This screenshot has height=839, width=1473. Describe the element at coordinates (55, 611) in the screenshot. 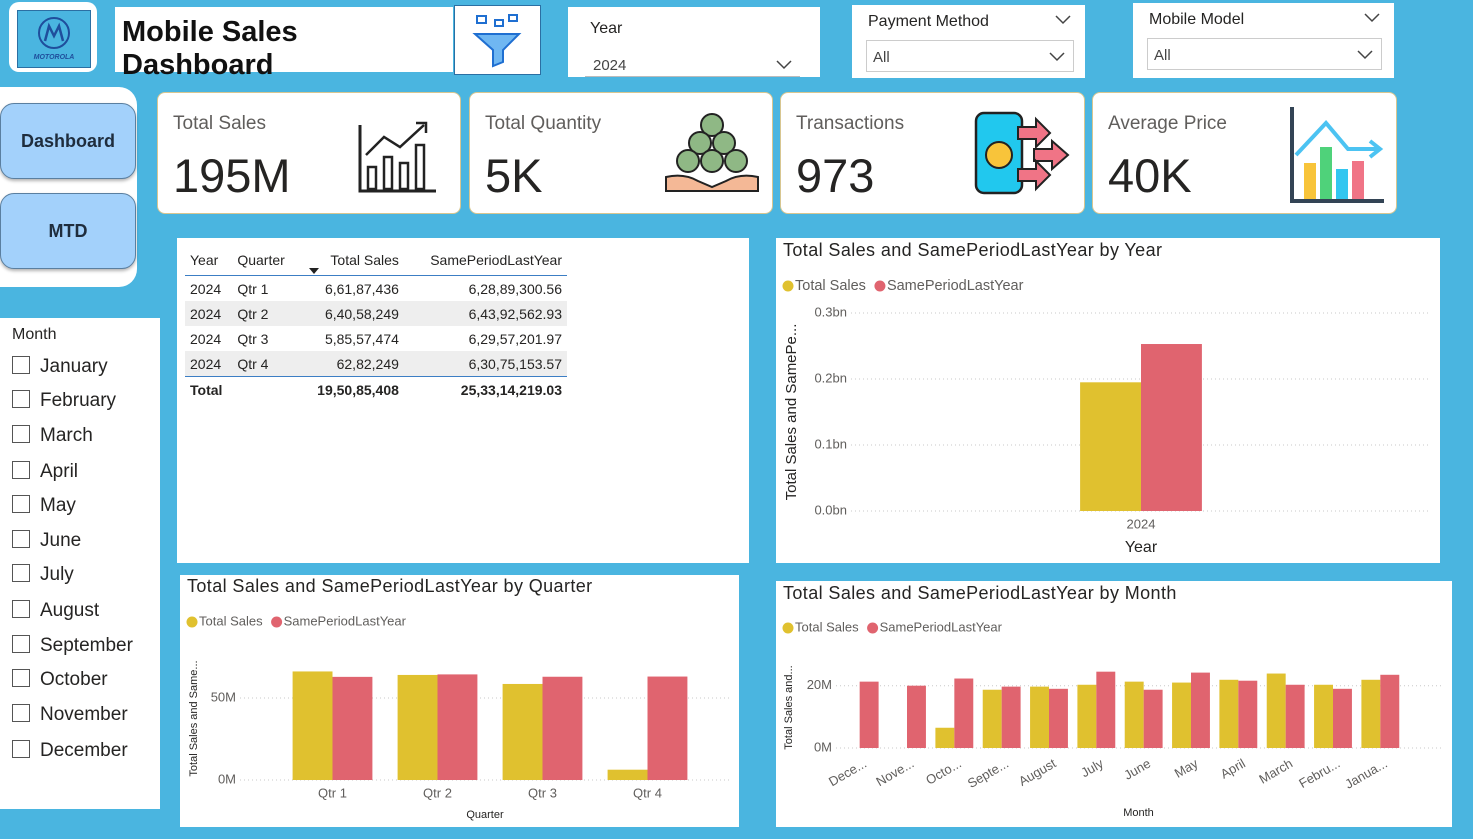

I see `slicer-item: August` at that location.